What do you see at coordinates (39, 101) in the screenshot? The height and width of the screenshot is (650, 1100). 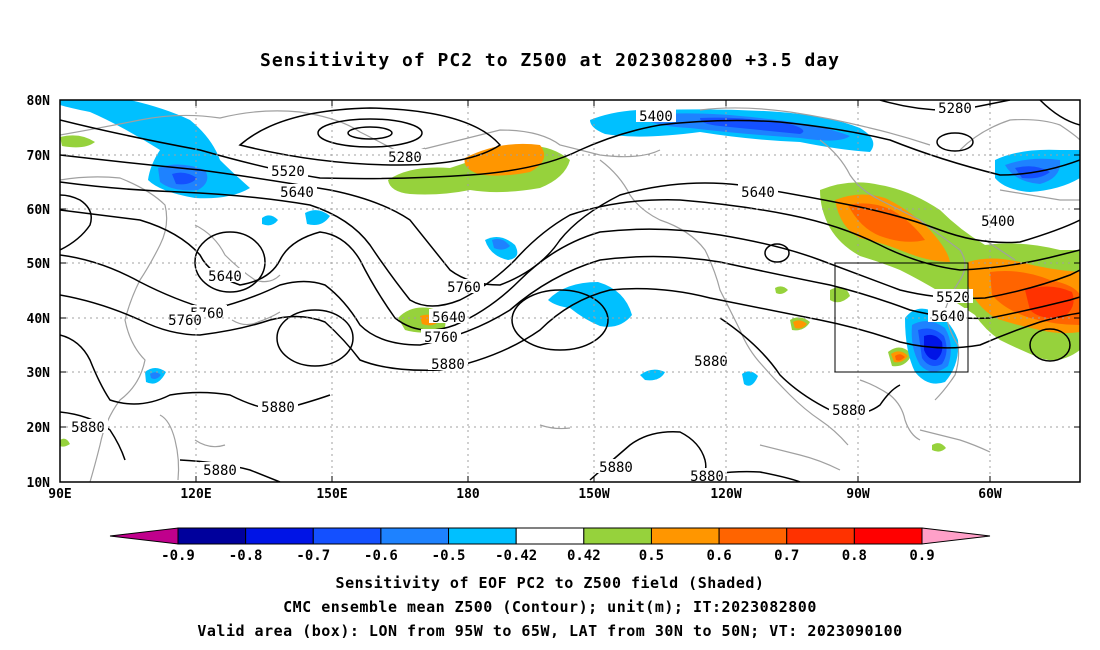 I see `lat-label: 80N` at bounding box center [39, 101].